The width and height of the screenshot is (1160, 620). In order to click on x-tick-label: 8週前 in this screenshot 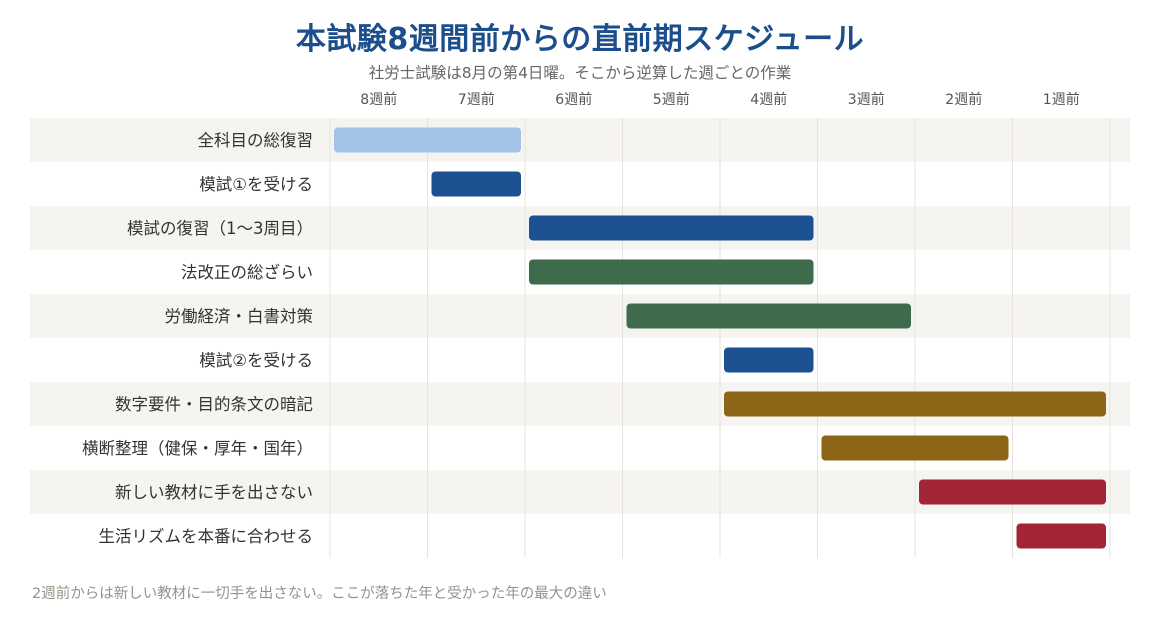, I will do `click(378, 99)`.